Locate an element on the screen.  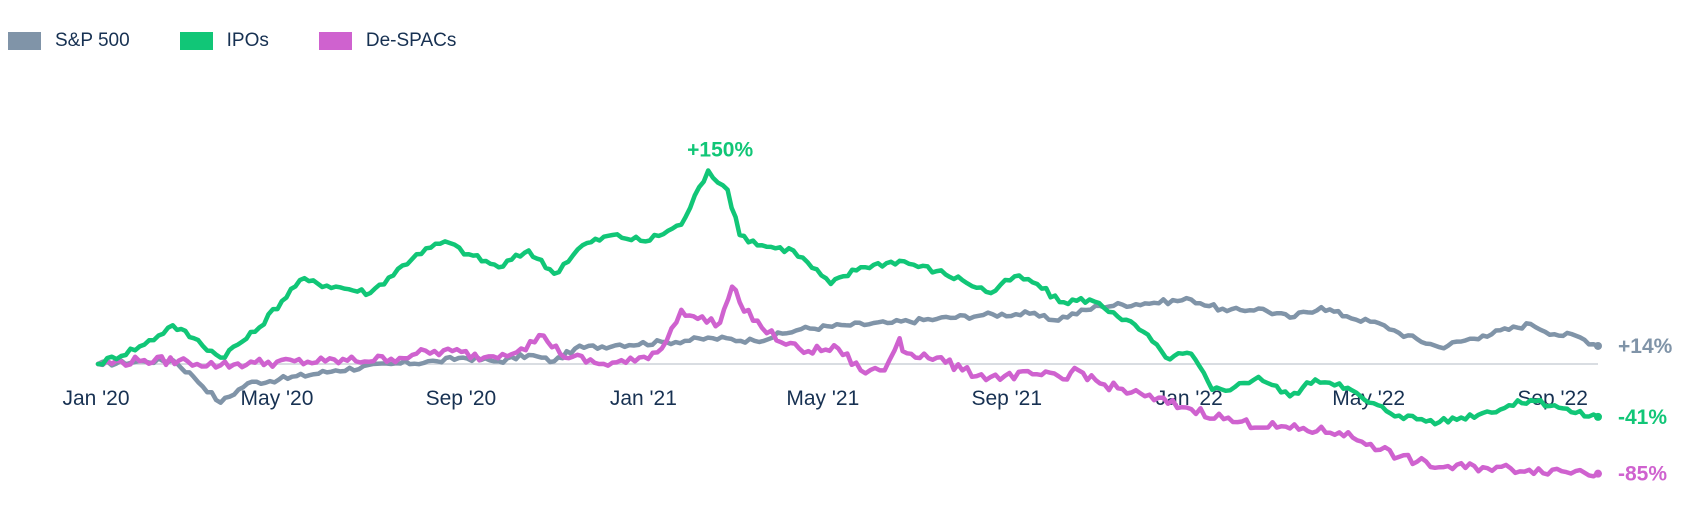
x-tick-label: Sep '20 is located at coordinates (461, 398).